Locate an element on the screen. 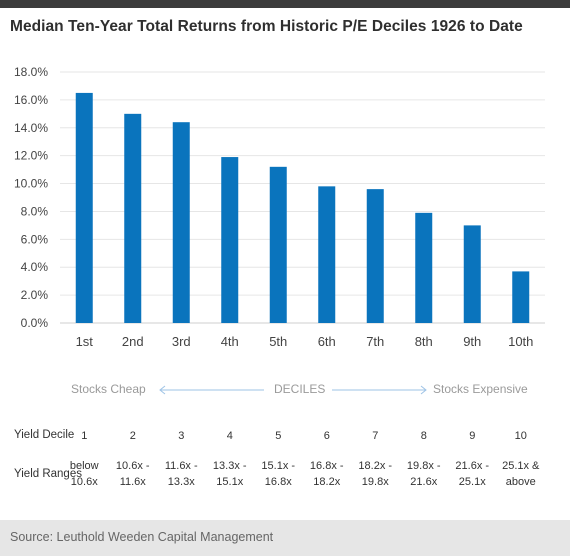  bar-4th is located at coordinates (230, 240).